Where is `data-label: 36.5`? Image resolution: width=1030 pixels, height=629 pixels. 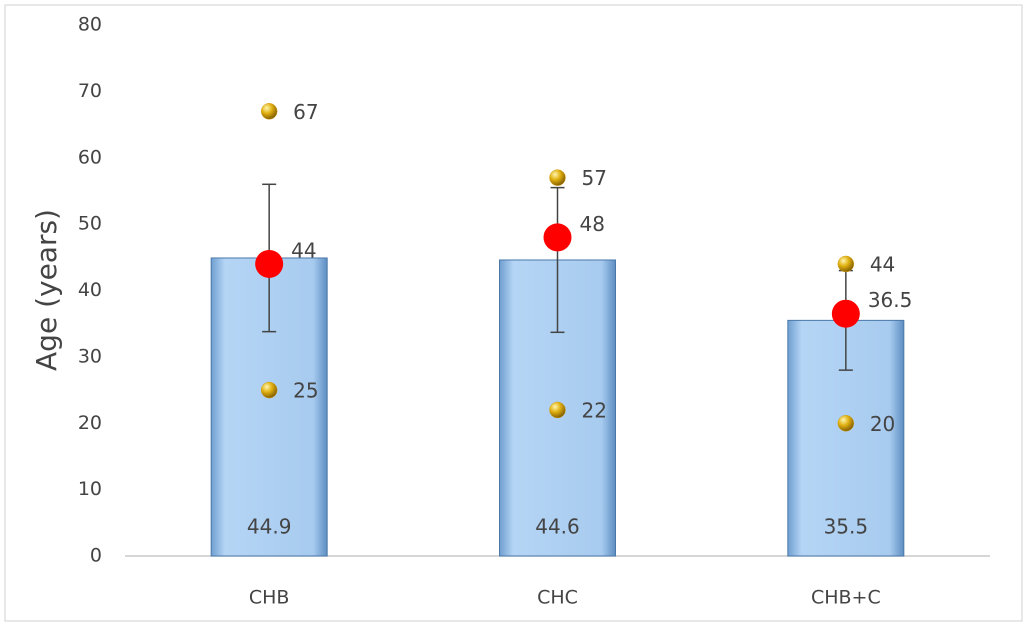
data-label: 36.5 is located at coordinates (890, 300).